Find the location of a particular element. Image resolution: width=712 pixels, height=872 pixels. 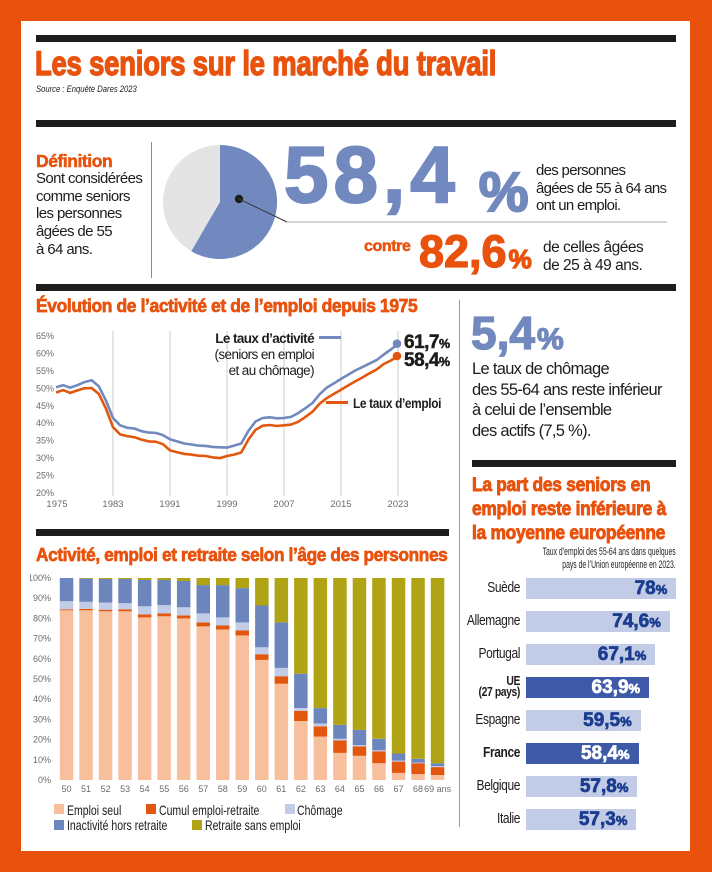

svg-text: 35% is located at coordinates (45, 441).